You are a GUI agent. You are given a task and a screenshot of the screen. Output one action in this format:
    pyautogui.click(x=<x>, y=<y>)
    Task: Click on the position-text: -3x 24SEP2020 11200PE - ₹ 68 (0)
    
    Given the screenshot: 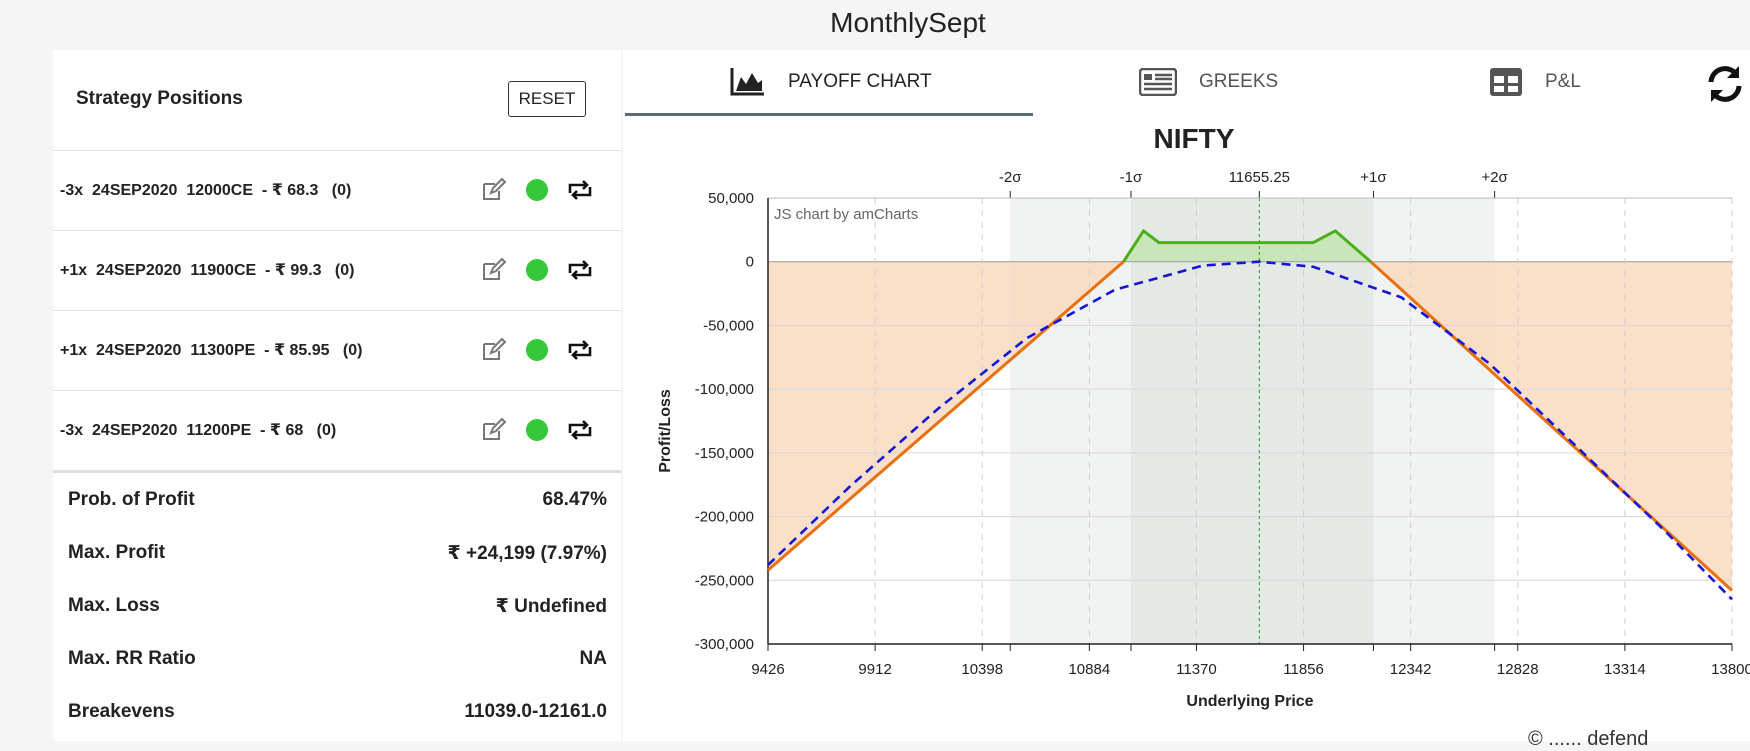 What is the action you would take?
    pyautogui.click(x=198, y=430)
    